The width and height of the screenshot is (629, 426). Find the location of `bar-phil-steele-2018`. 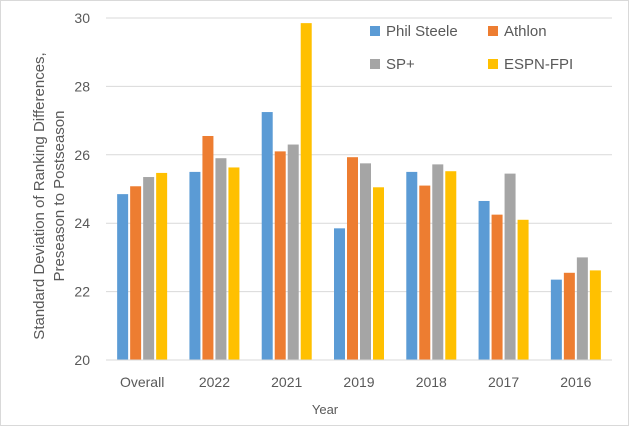

bar-phil-steele-2018 is located at coordinates (412, 265).